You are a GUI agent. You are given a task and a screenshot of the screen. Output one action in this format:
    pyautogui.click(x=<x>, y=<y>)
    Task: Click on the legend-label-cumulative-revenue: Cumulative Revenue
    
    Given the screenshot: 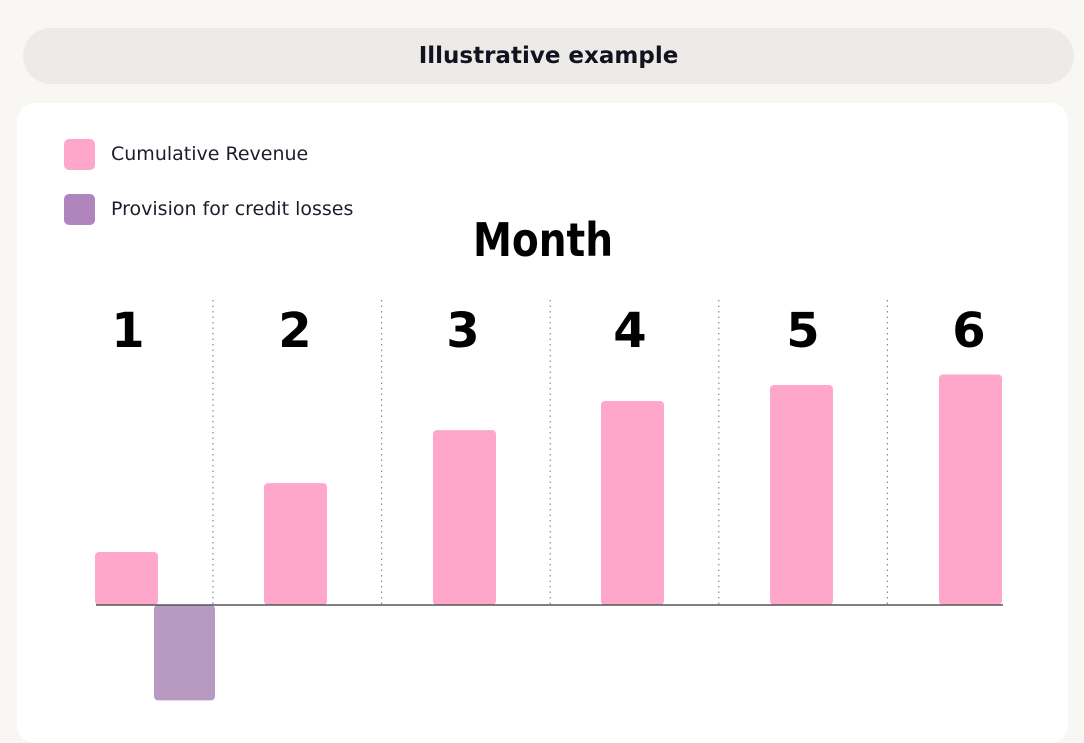 What is the action you would take?
    pyautogui.click(x=210, y=154)
    